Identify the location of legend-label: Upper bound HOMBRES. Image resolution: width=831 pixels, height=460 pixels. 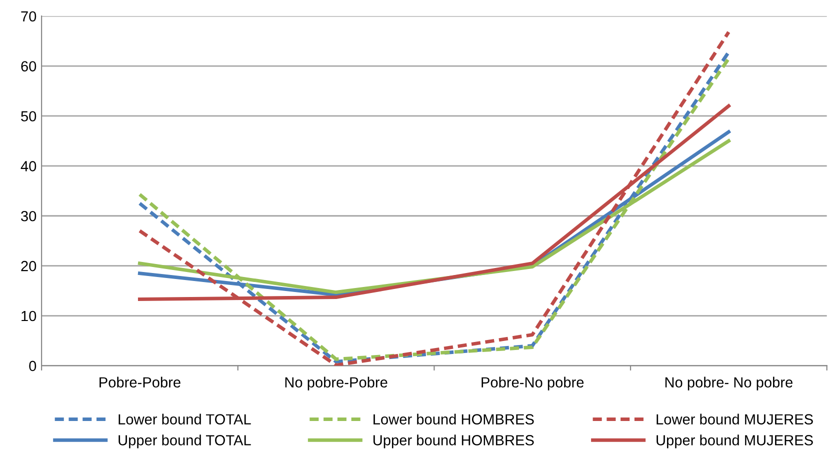
(453, 441).